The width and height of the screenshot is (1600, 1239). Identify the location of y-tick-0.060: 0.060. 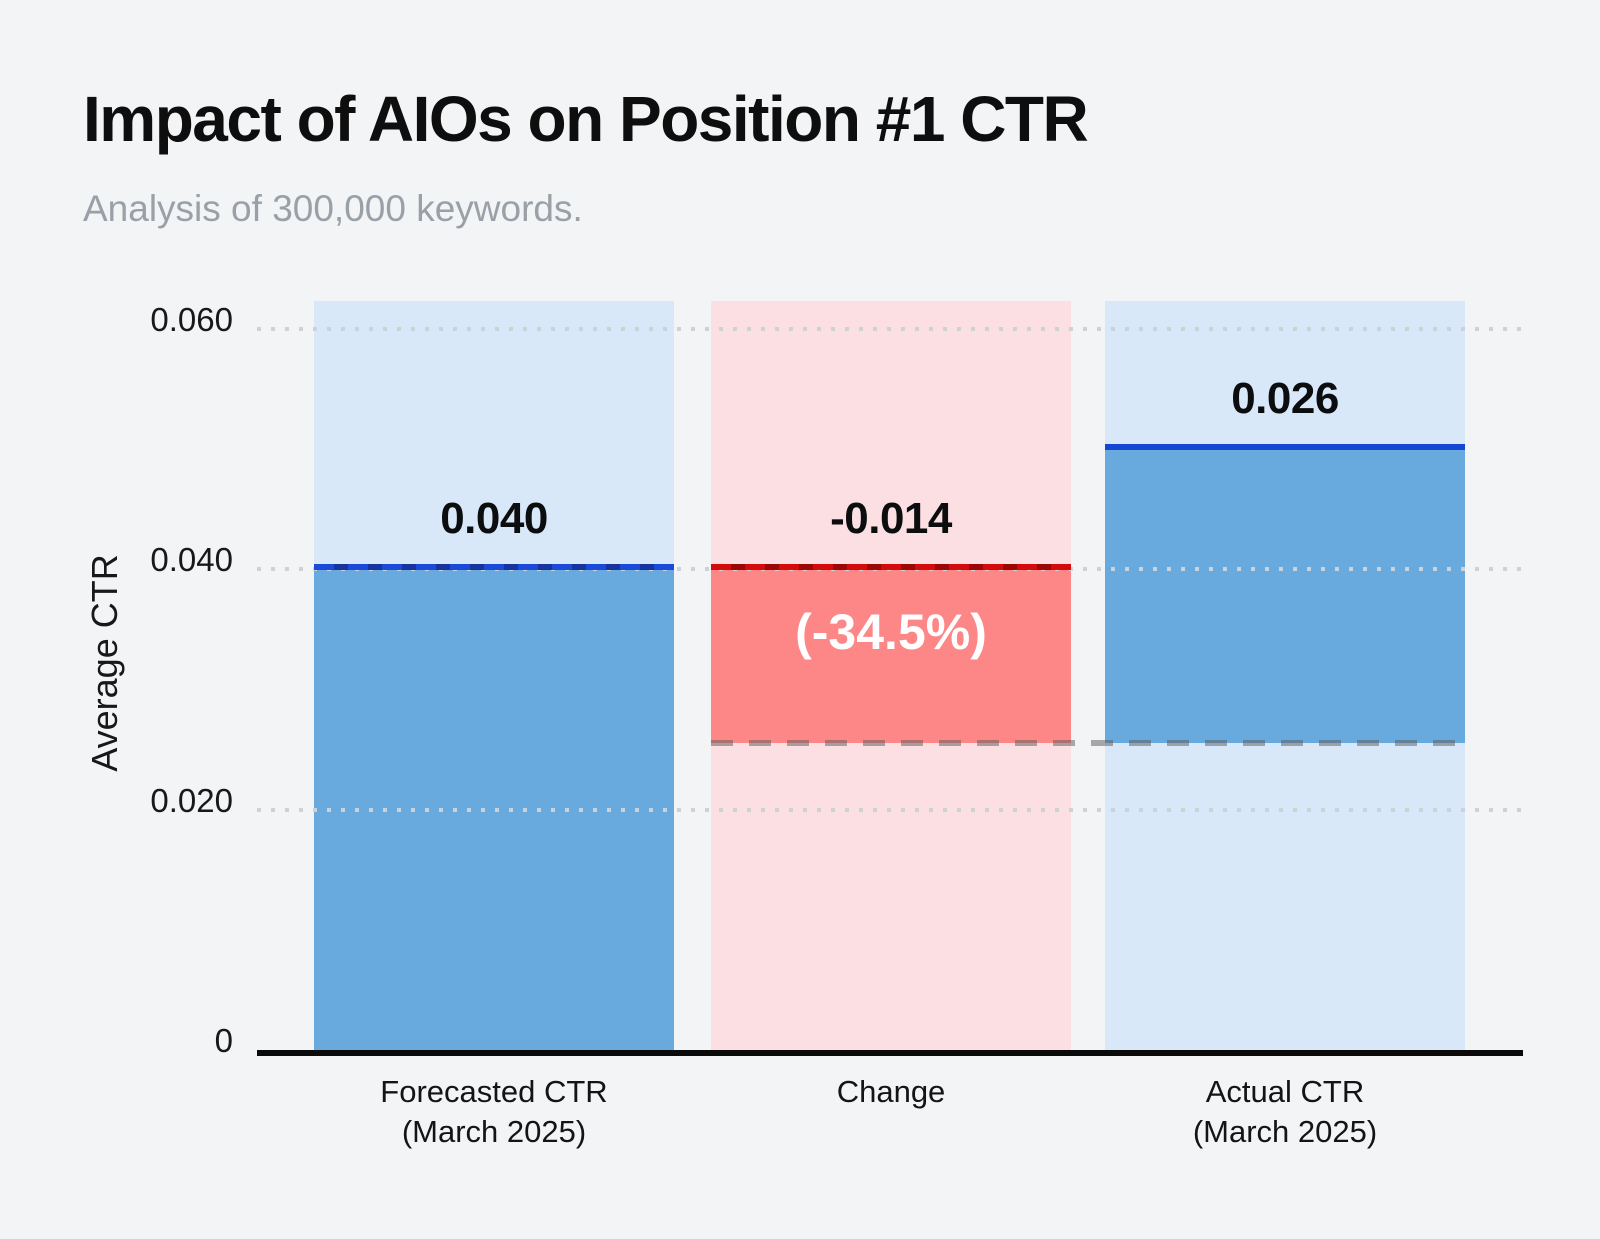
(191, 319).